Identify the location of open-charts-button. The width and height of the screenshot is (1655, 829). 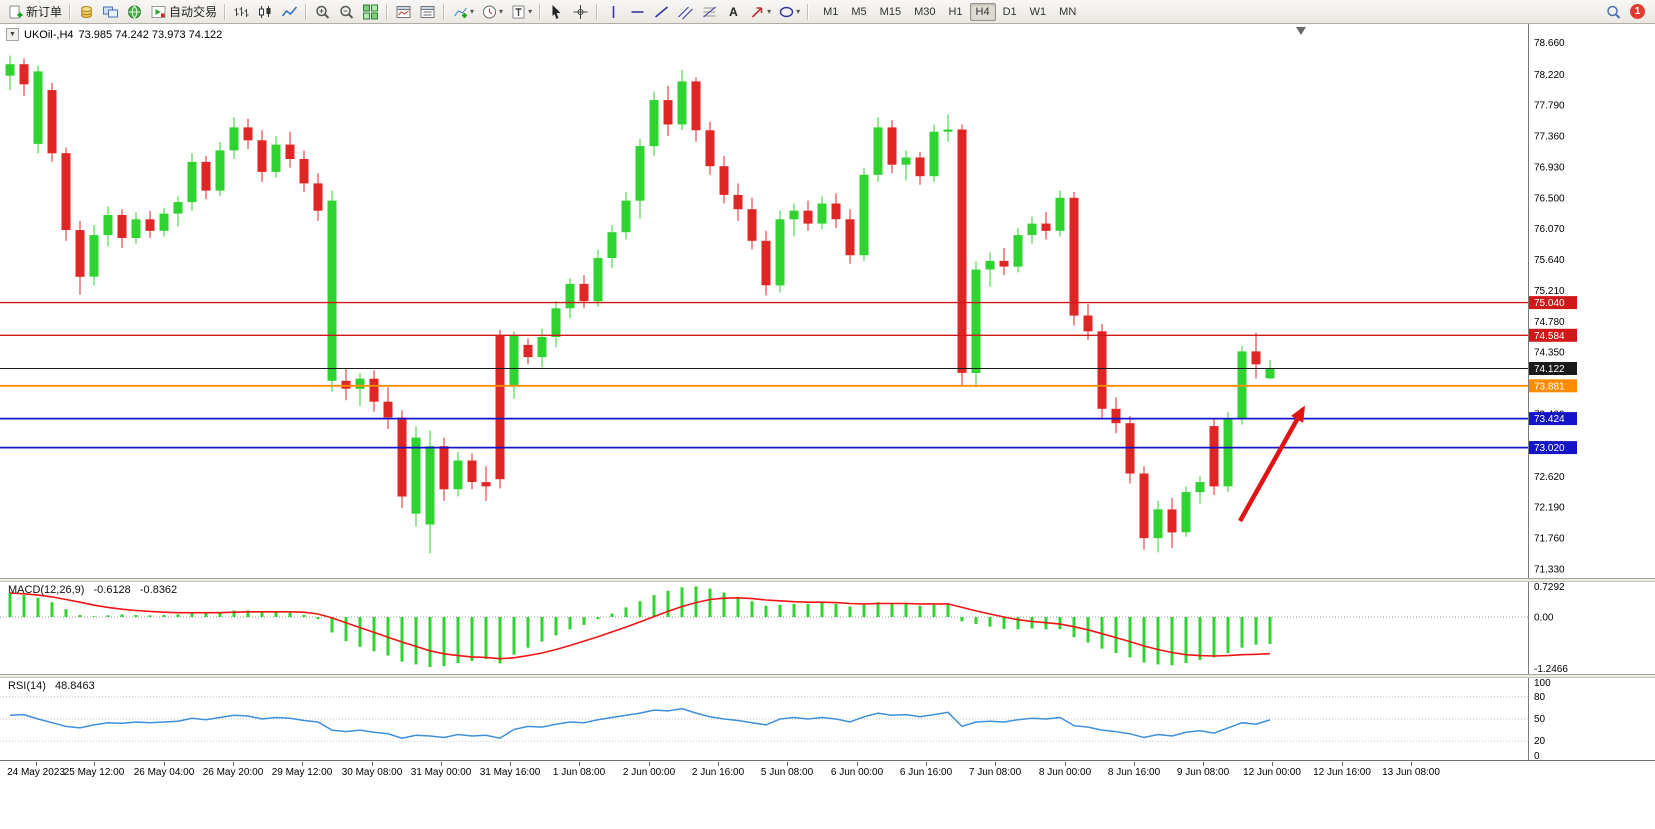
(110, 12).